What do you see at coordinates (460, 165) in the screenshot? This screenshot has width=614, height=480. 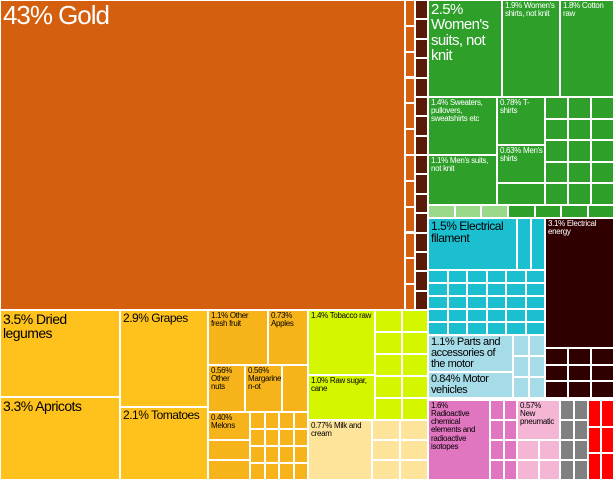 I see `tile-label: 1.1% Men's suits, not knit` at bounding box center [460, 165].